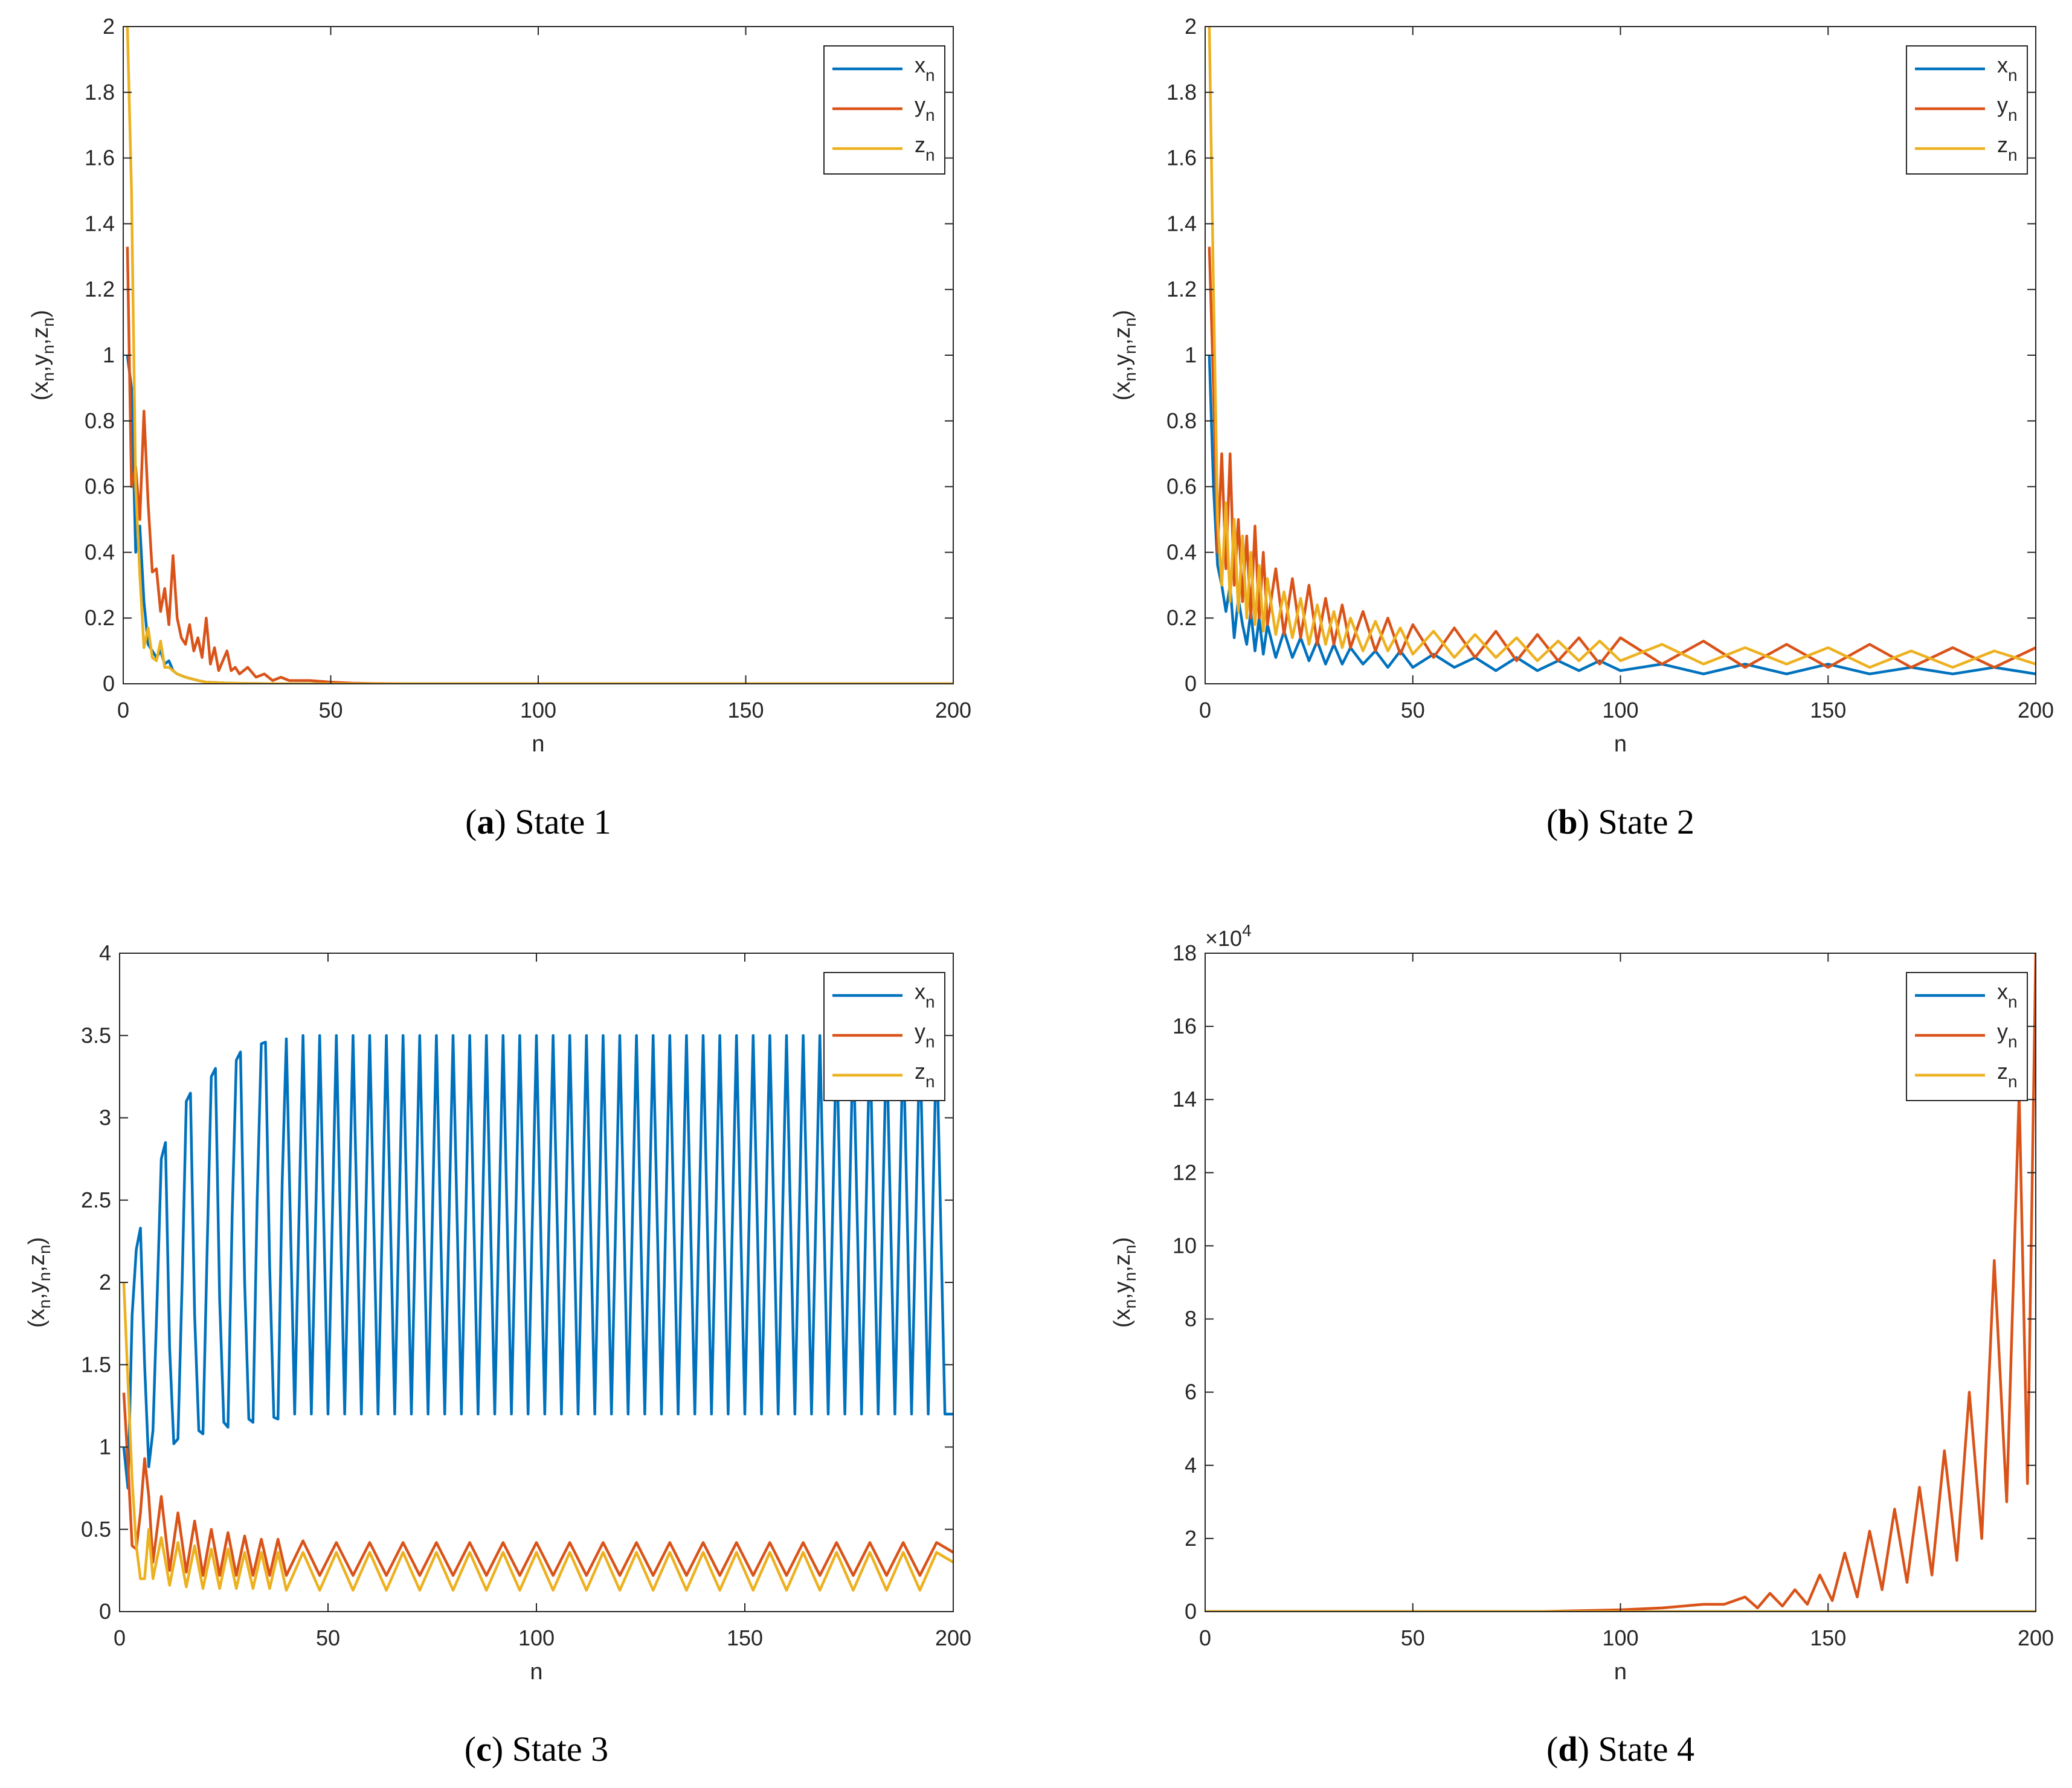  What do you see at coordinates (1182, 92) in the screenshot?
I see `y-tick-label: 1.8` at bounding box center [1182, 92].